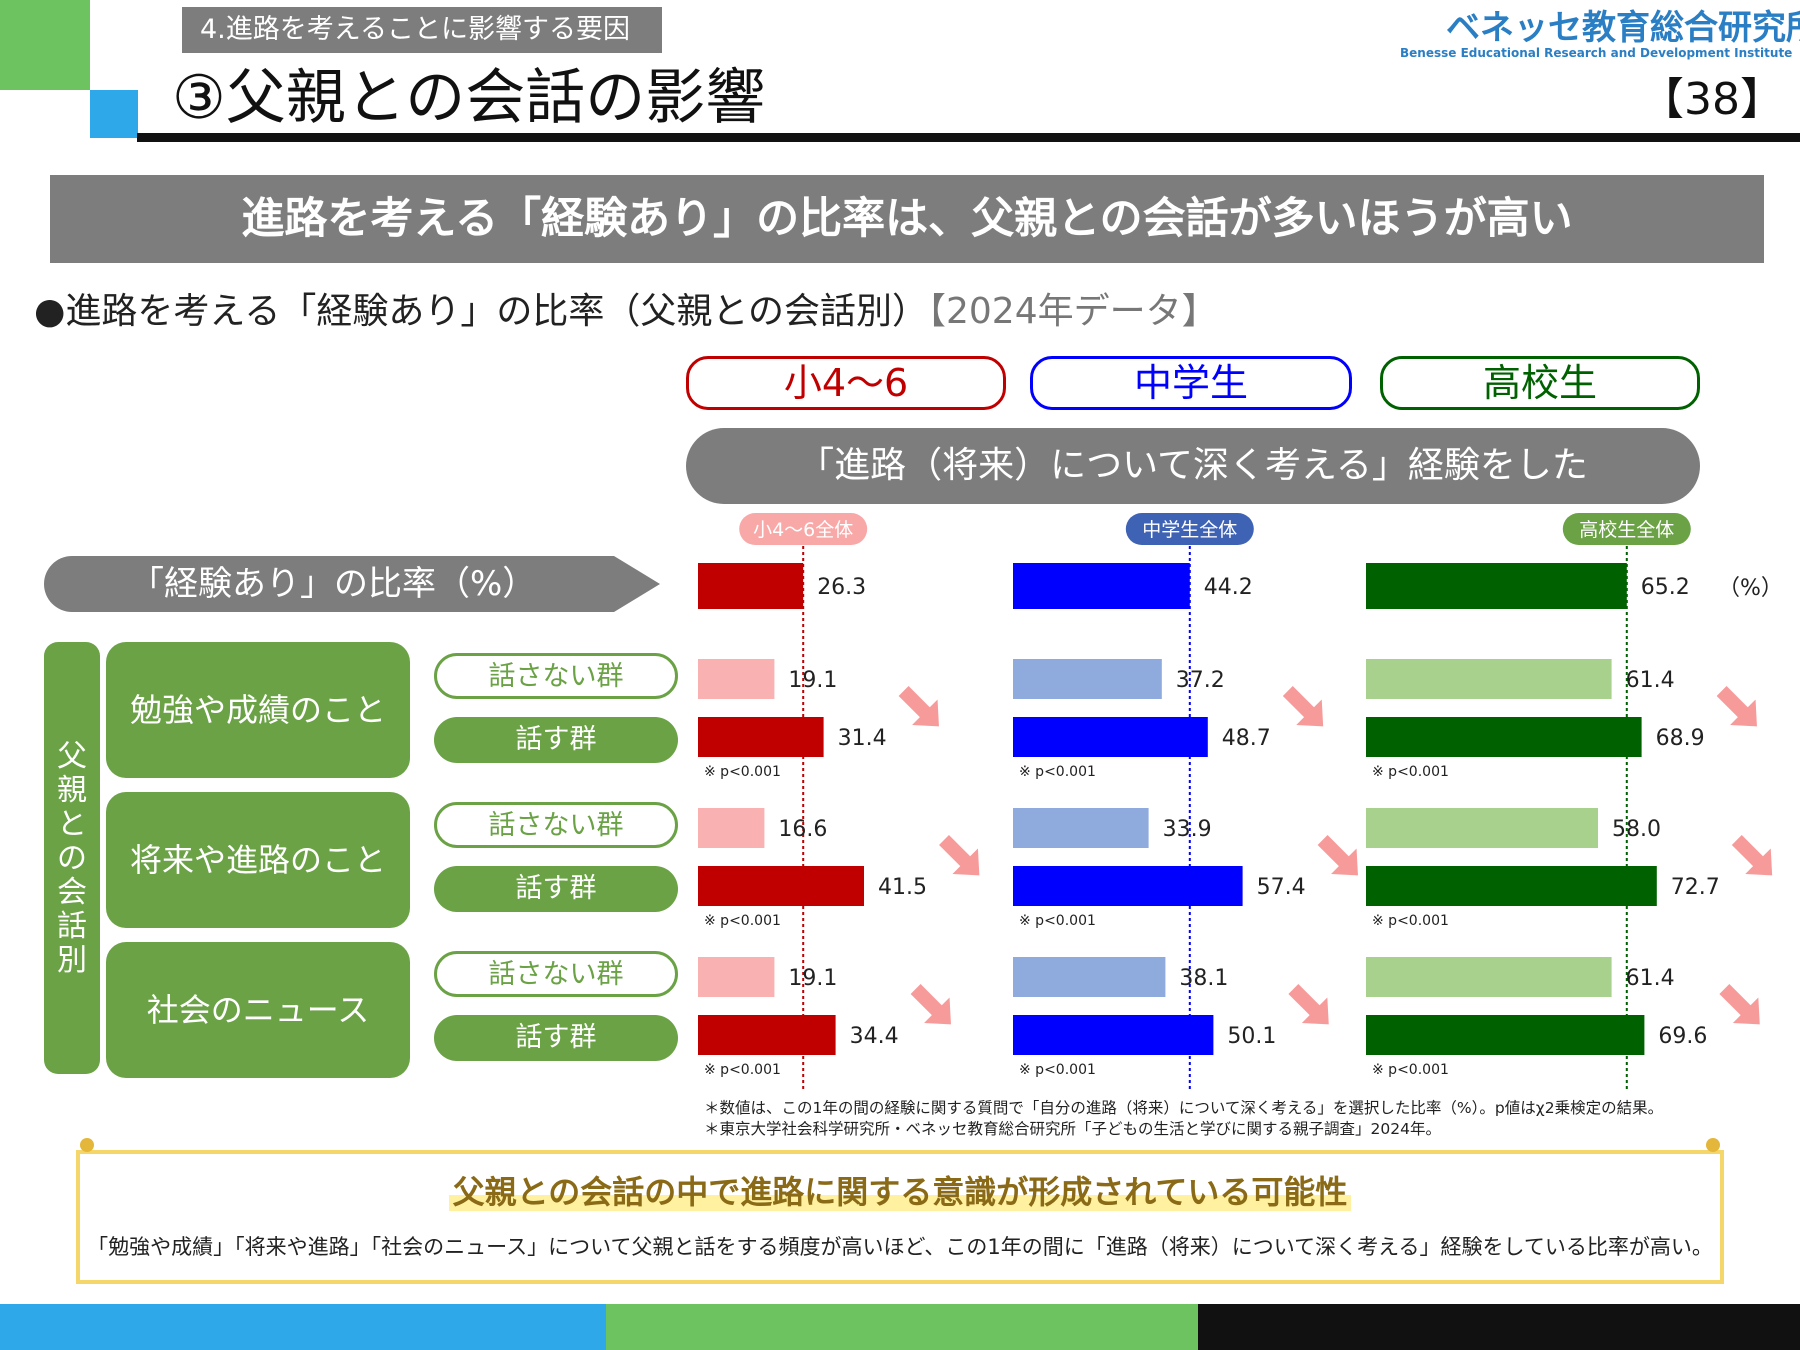 The width and height of the screenshot is (1800, 1350). I want to click on grade-header-high-school: 高校生, so click(1540, 383).